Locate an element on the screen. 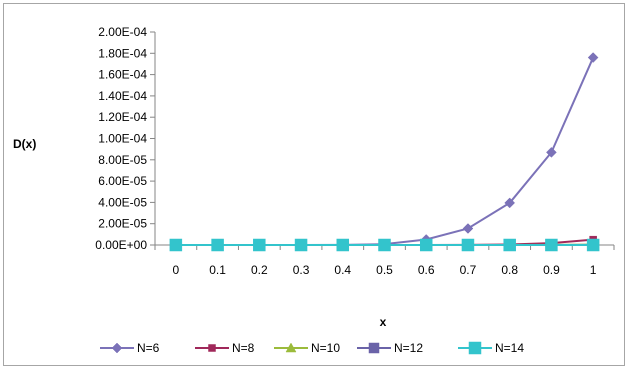 This screenshot has height=374, width=629. y-tick-label: 4.00E-05 is located at coordinates (122, 202).